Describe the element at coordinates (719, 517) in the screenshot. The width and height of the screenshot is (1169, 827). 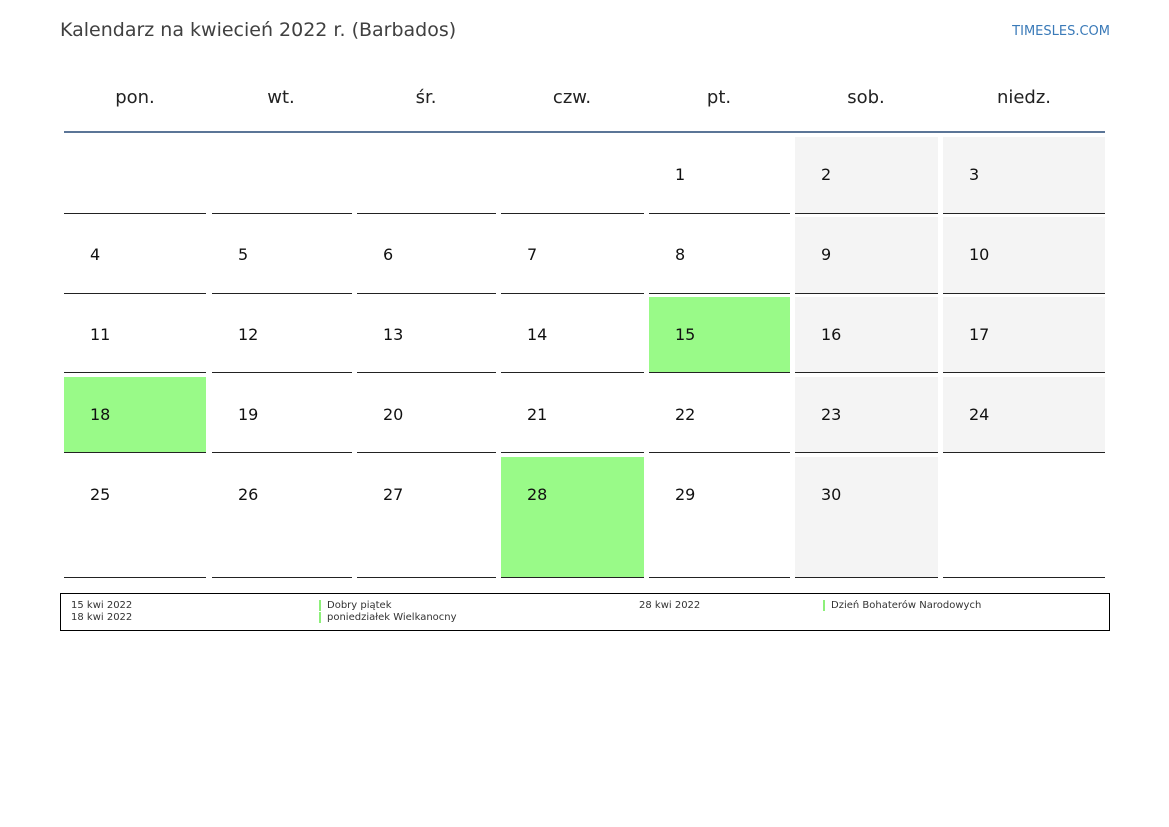
I see `day-cell: 29` at that location.